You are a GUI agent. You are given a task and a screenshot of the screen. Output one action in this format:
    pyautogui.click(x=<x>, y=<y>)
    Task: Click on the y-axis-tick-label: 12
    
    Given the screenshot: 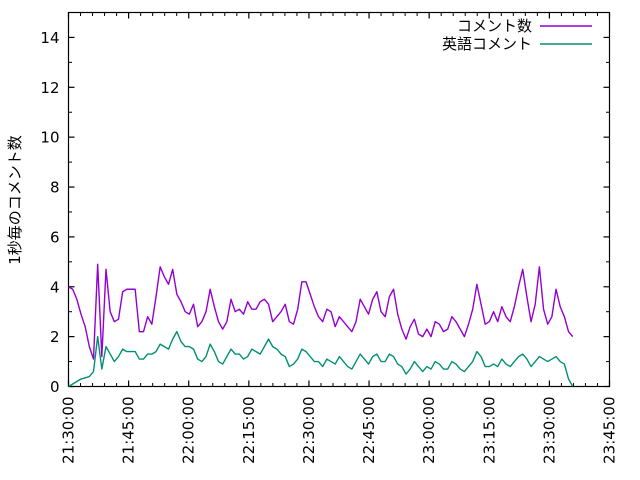 What is the action you would take?
    pyautogui.click(x=49, y=88)
    